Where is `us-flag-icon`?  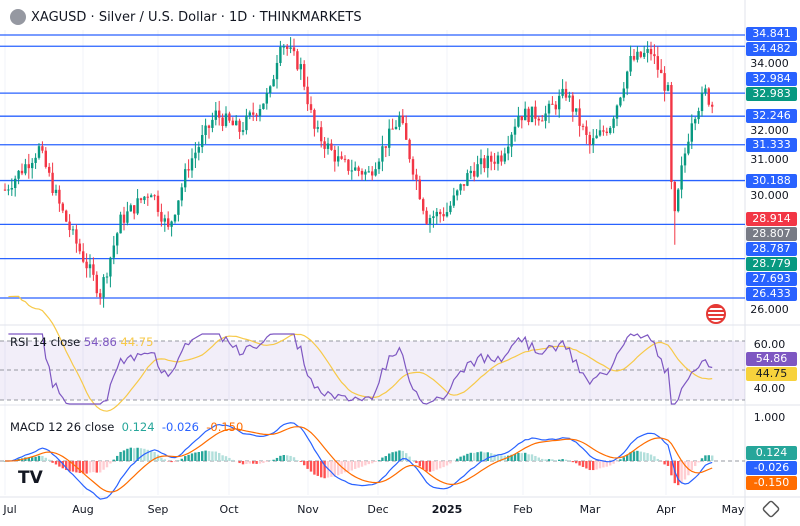 us-flag-icon is located at coordinates (716, 314).